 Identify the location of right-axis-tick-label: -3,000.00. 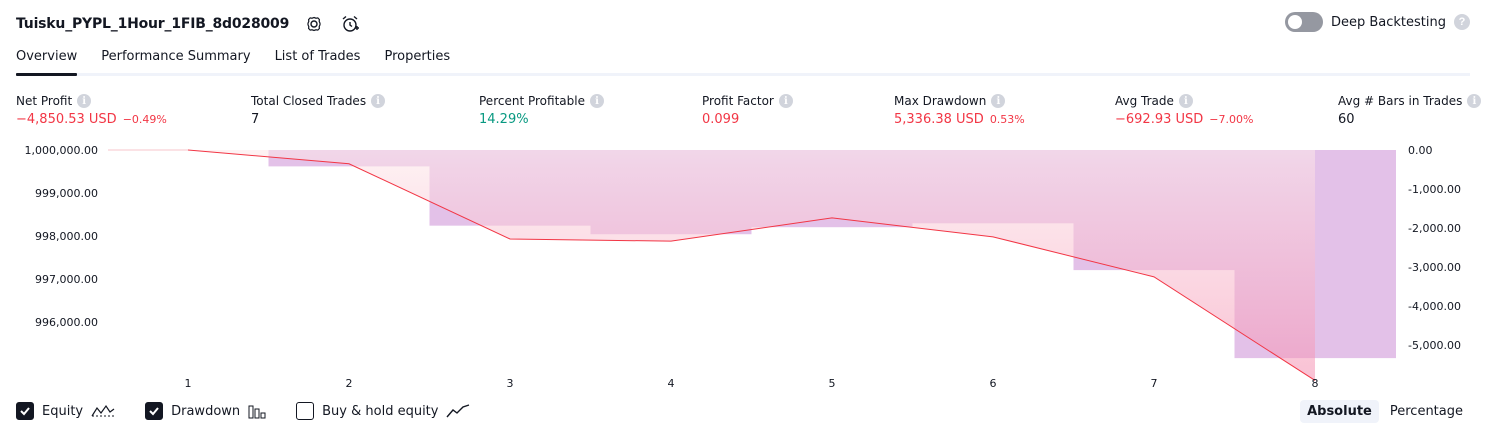
(1434, 267).